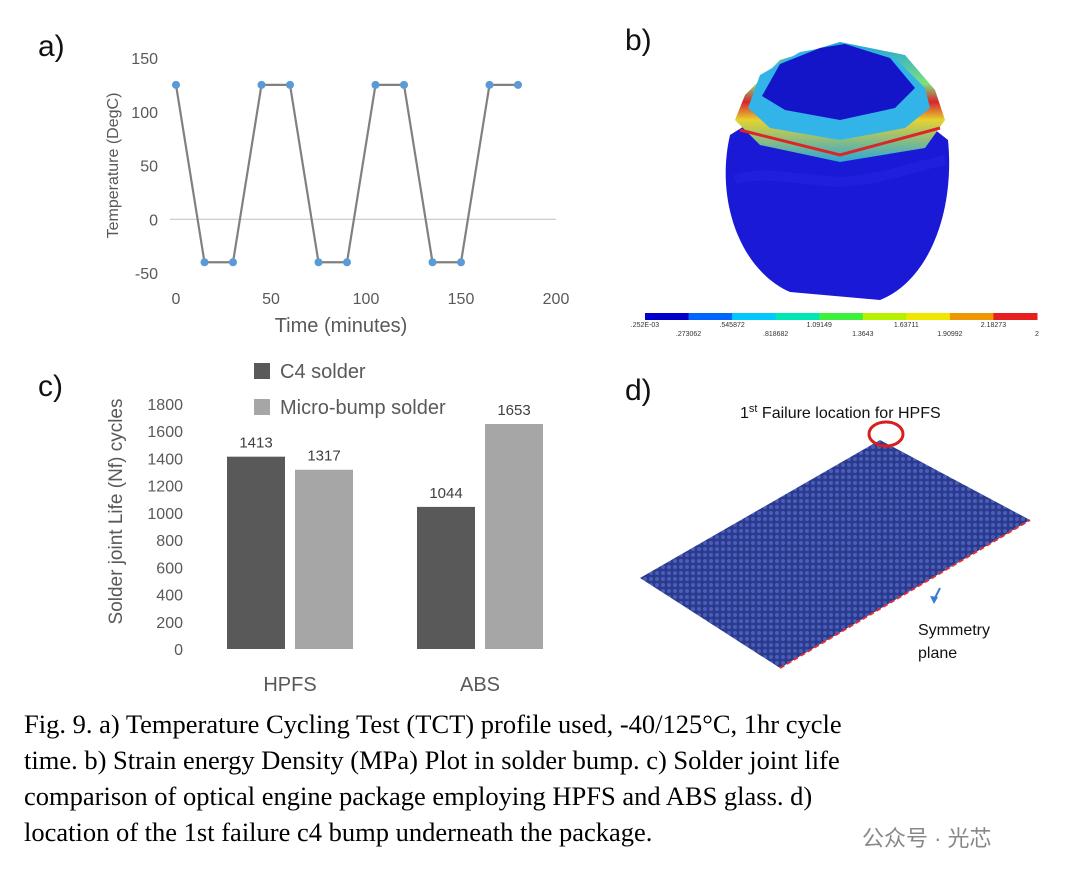 Image resolution: width=1080 pixels, height=882 pixels. I want to click on x-axis-label: Time (minutes), so click(341, 326).